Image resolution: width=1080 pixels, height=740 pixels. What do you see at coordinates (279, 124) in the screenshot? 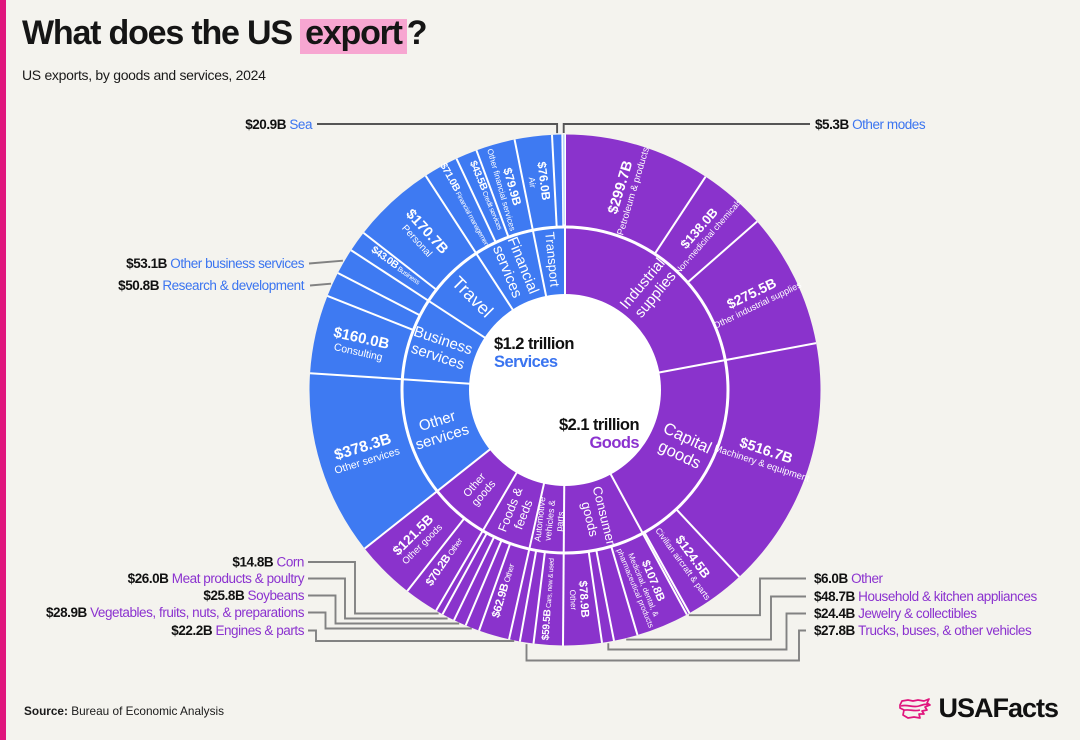
I see `svg-text: $20.9B Sea` at bounding box center [279, 124].